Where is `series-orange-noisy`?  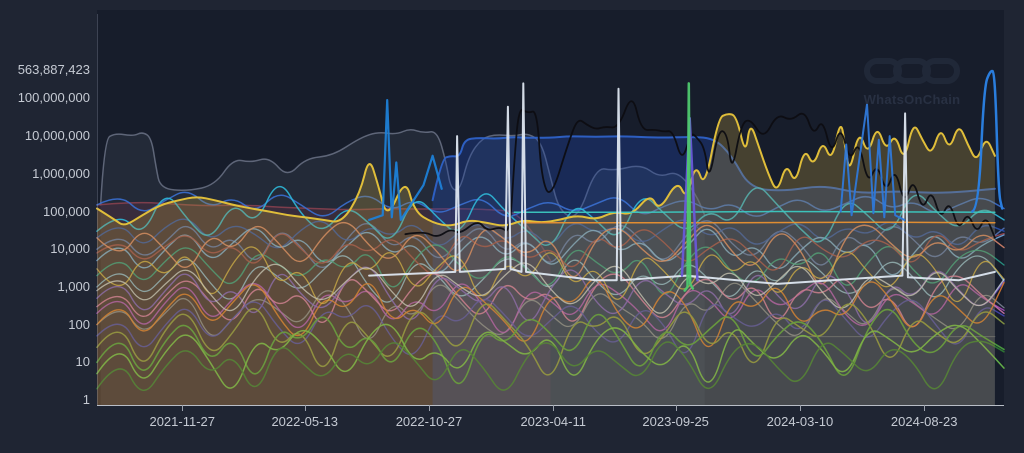
series-orange-noisy is located at coordinates (550, 313).